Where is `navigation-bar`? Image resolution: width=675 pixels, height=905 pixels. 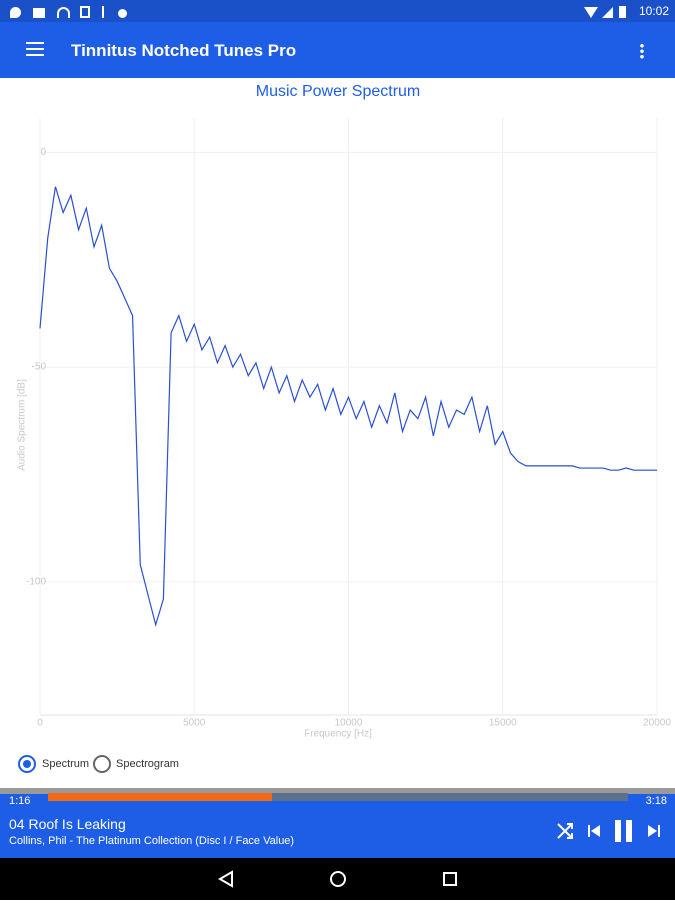 navigation-bar is located at coordinates (337, 879).